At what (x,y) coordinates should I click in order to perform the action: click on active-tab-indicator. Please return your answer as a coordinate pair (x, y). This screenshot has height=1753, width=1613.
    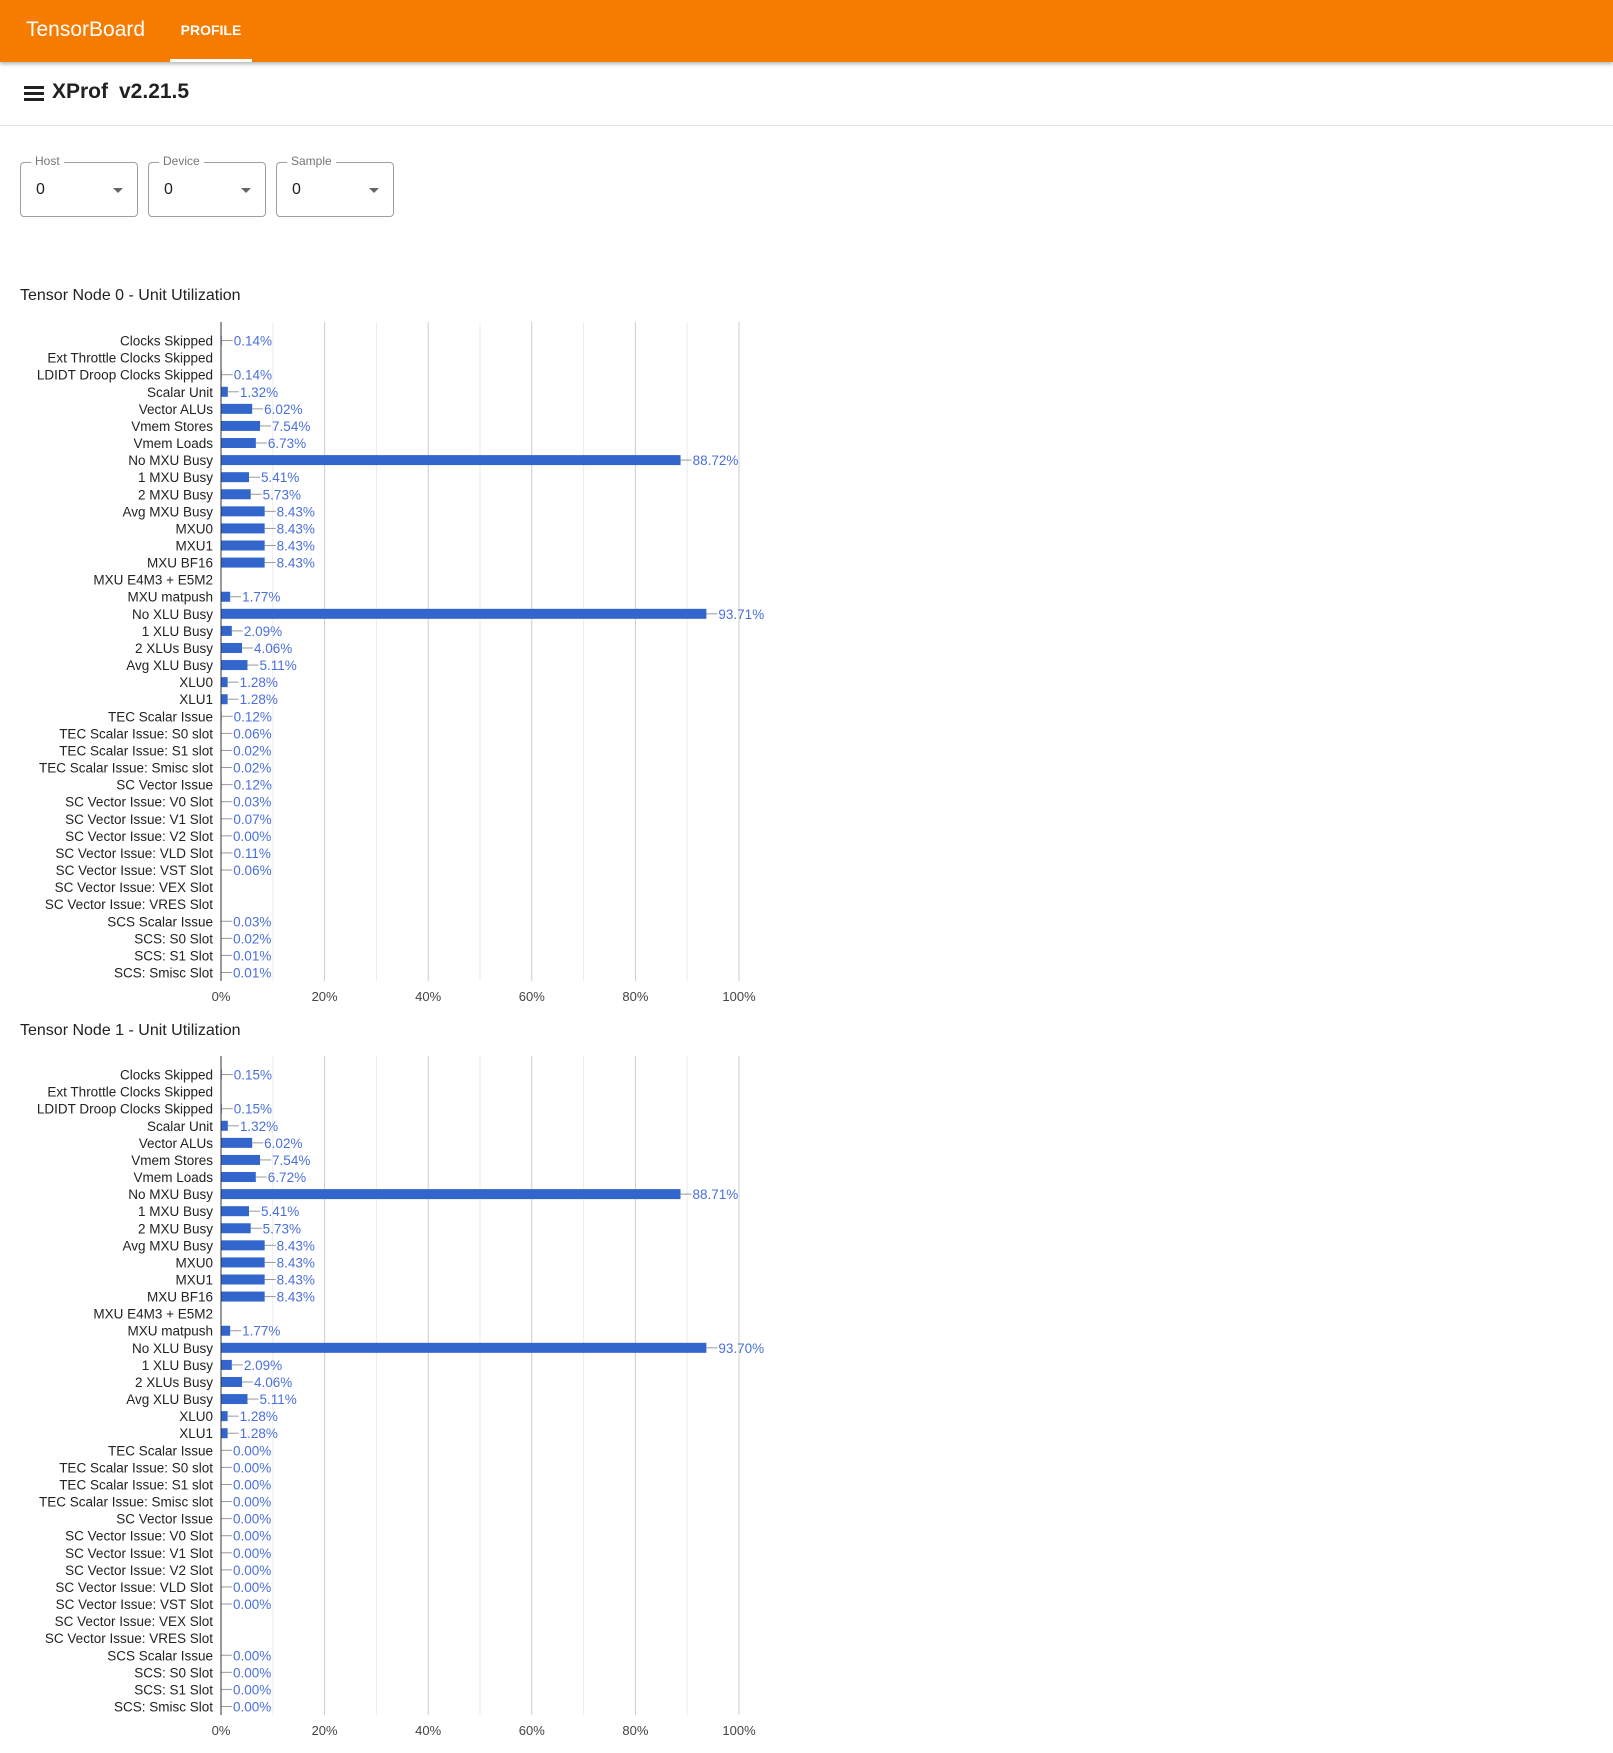
    Looking at the image, I should click on (211, 60).